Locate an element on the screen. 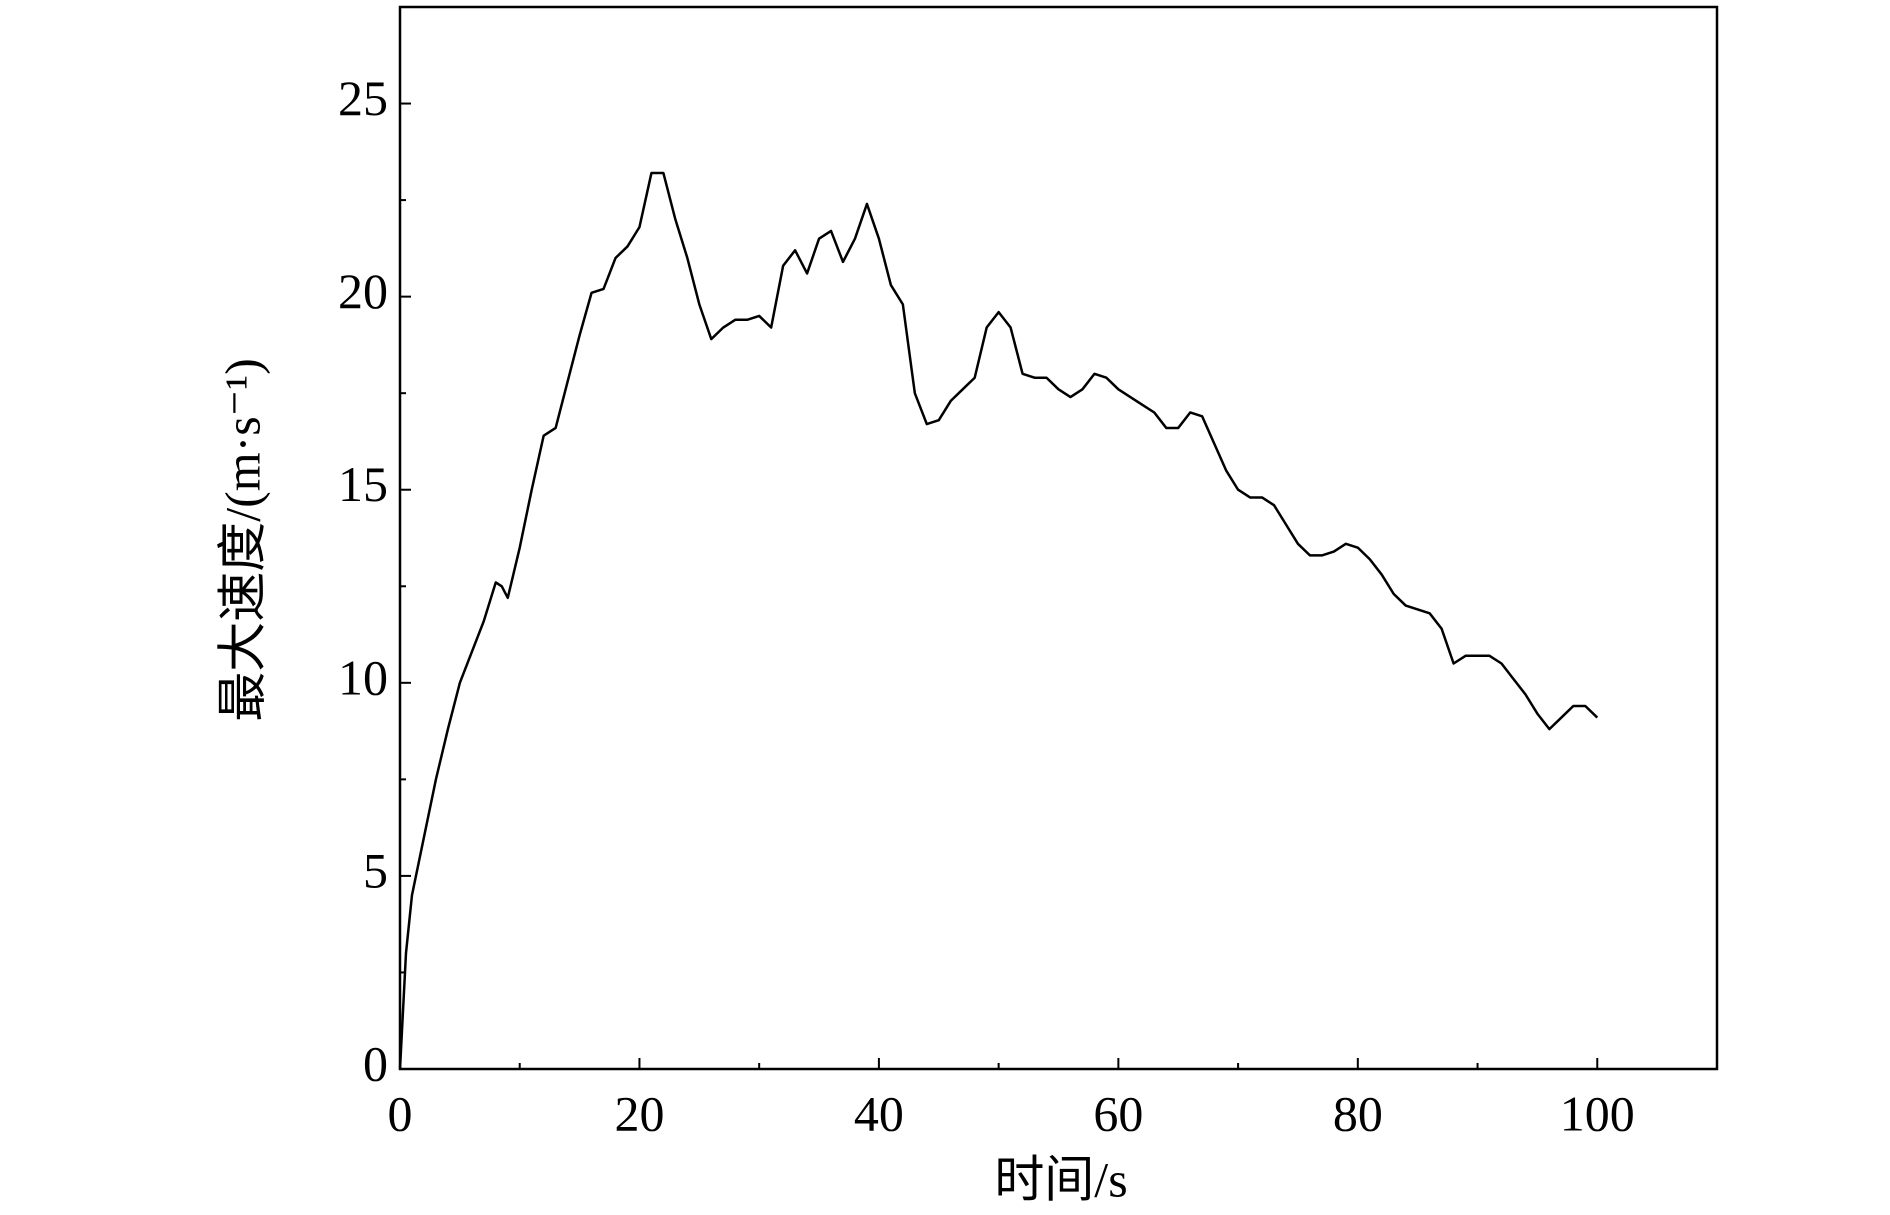  x-tick-label: 40 is located at coordinates (879, 1113).